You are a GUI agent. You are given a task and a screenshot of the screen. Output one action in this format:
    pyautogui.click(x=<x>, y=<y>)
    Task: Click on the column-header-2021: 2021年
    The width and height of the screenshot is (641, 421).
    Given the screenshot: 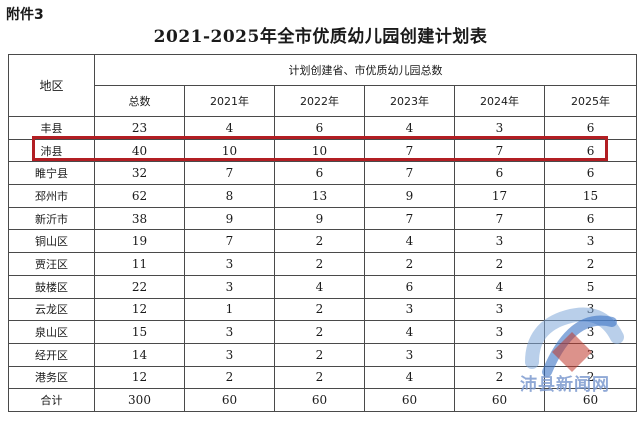 What is the action you would take?
    pyautogui.click(x=229, y=101)
    